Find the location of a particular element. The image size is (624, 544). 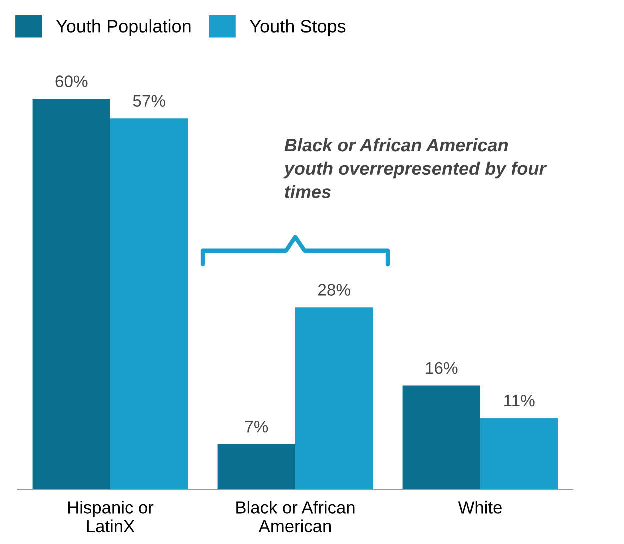

legend-label: Youth Stops is located at coordinates (298, 28).